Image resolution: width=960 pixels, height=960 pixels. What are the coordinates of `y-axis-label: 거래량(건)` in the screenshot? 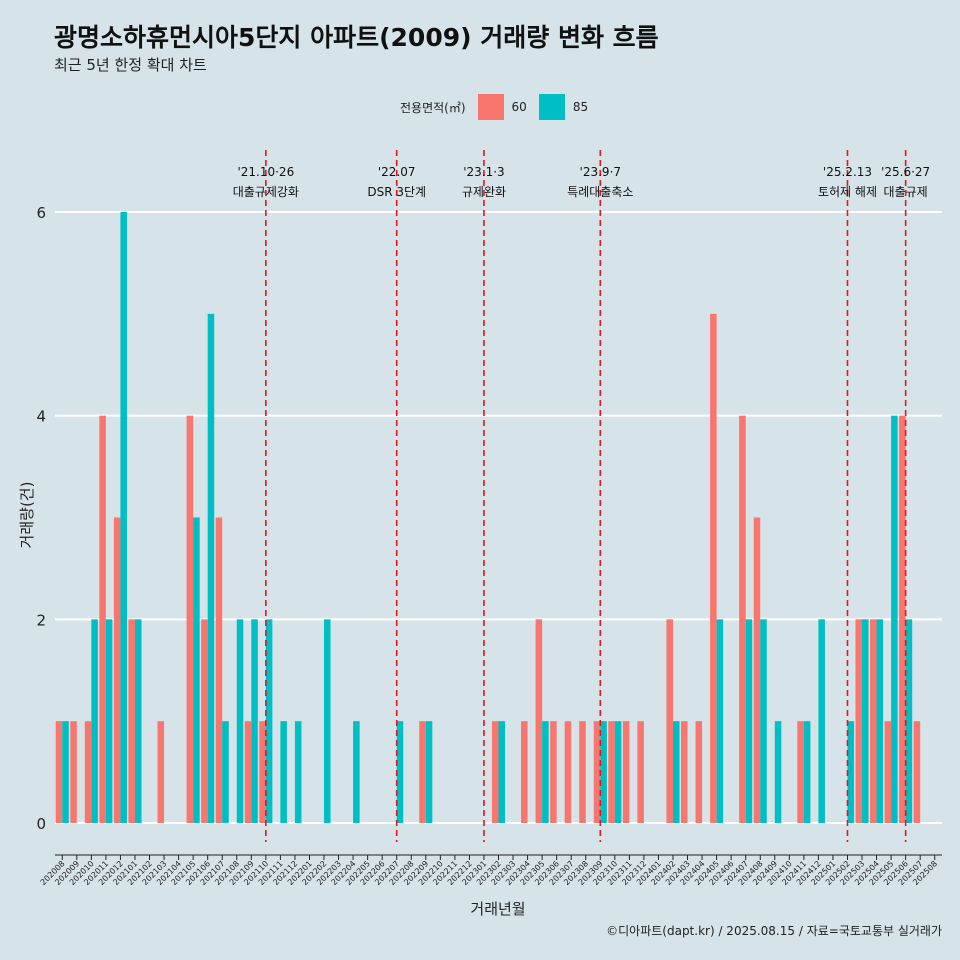 It's located at (27, 515).